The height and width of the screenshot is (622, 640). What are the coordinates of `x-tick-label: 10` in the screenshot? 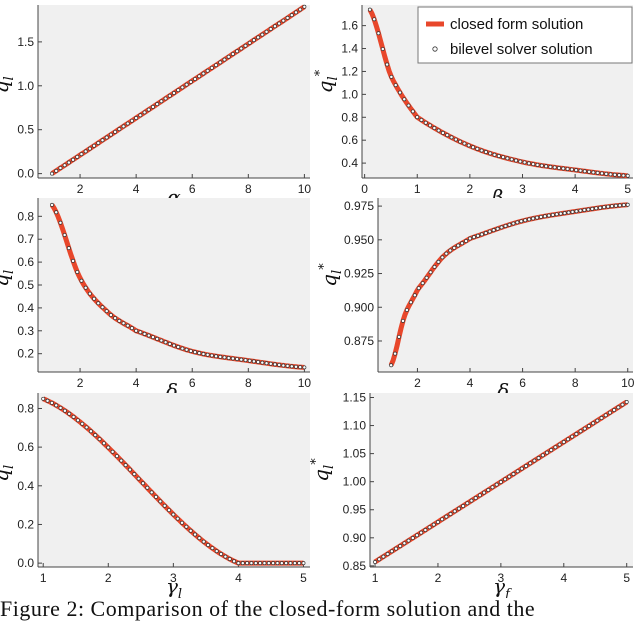 It's located at (305, 383).